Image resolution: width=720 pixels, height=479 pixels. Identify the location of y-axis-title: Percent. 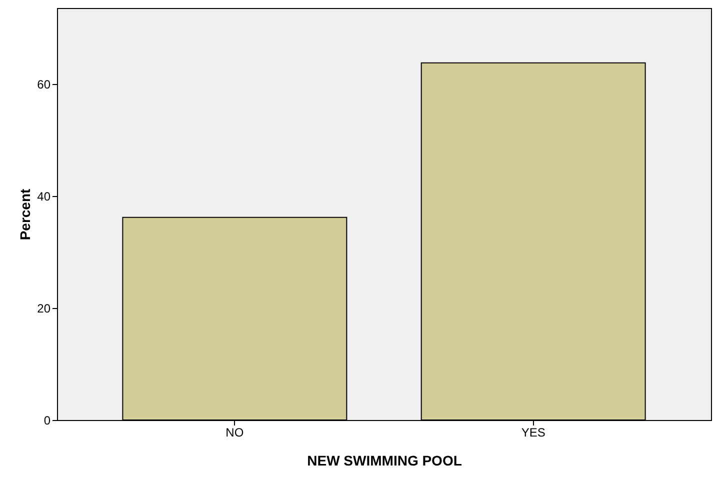
(25, 214).